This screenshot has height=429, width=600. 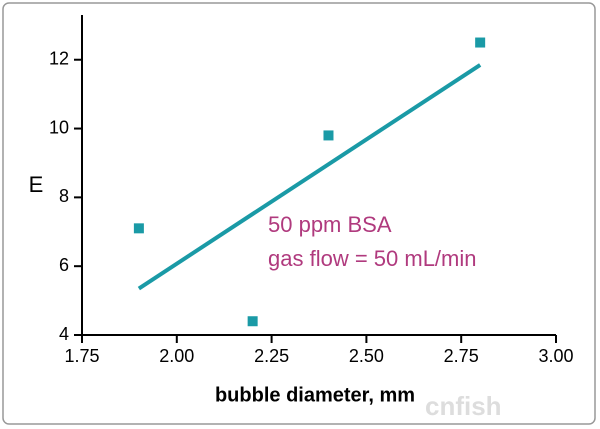 What do you see at coordinates (59, 58) in the screenshot?
I see `y-tick-label: 12` at bounding box center [59, 58].